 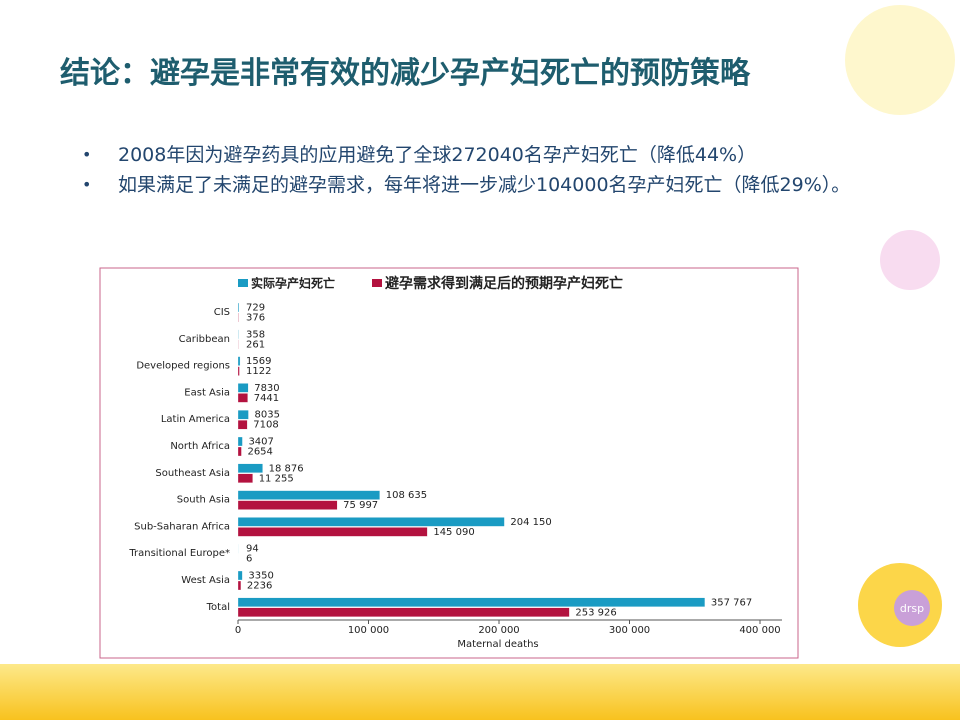 What do you see at coordinates (629, 630) in the screenshot?
I see `x-tick-label: 300 000` at bounding box center [629, 630].